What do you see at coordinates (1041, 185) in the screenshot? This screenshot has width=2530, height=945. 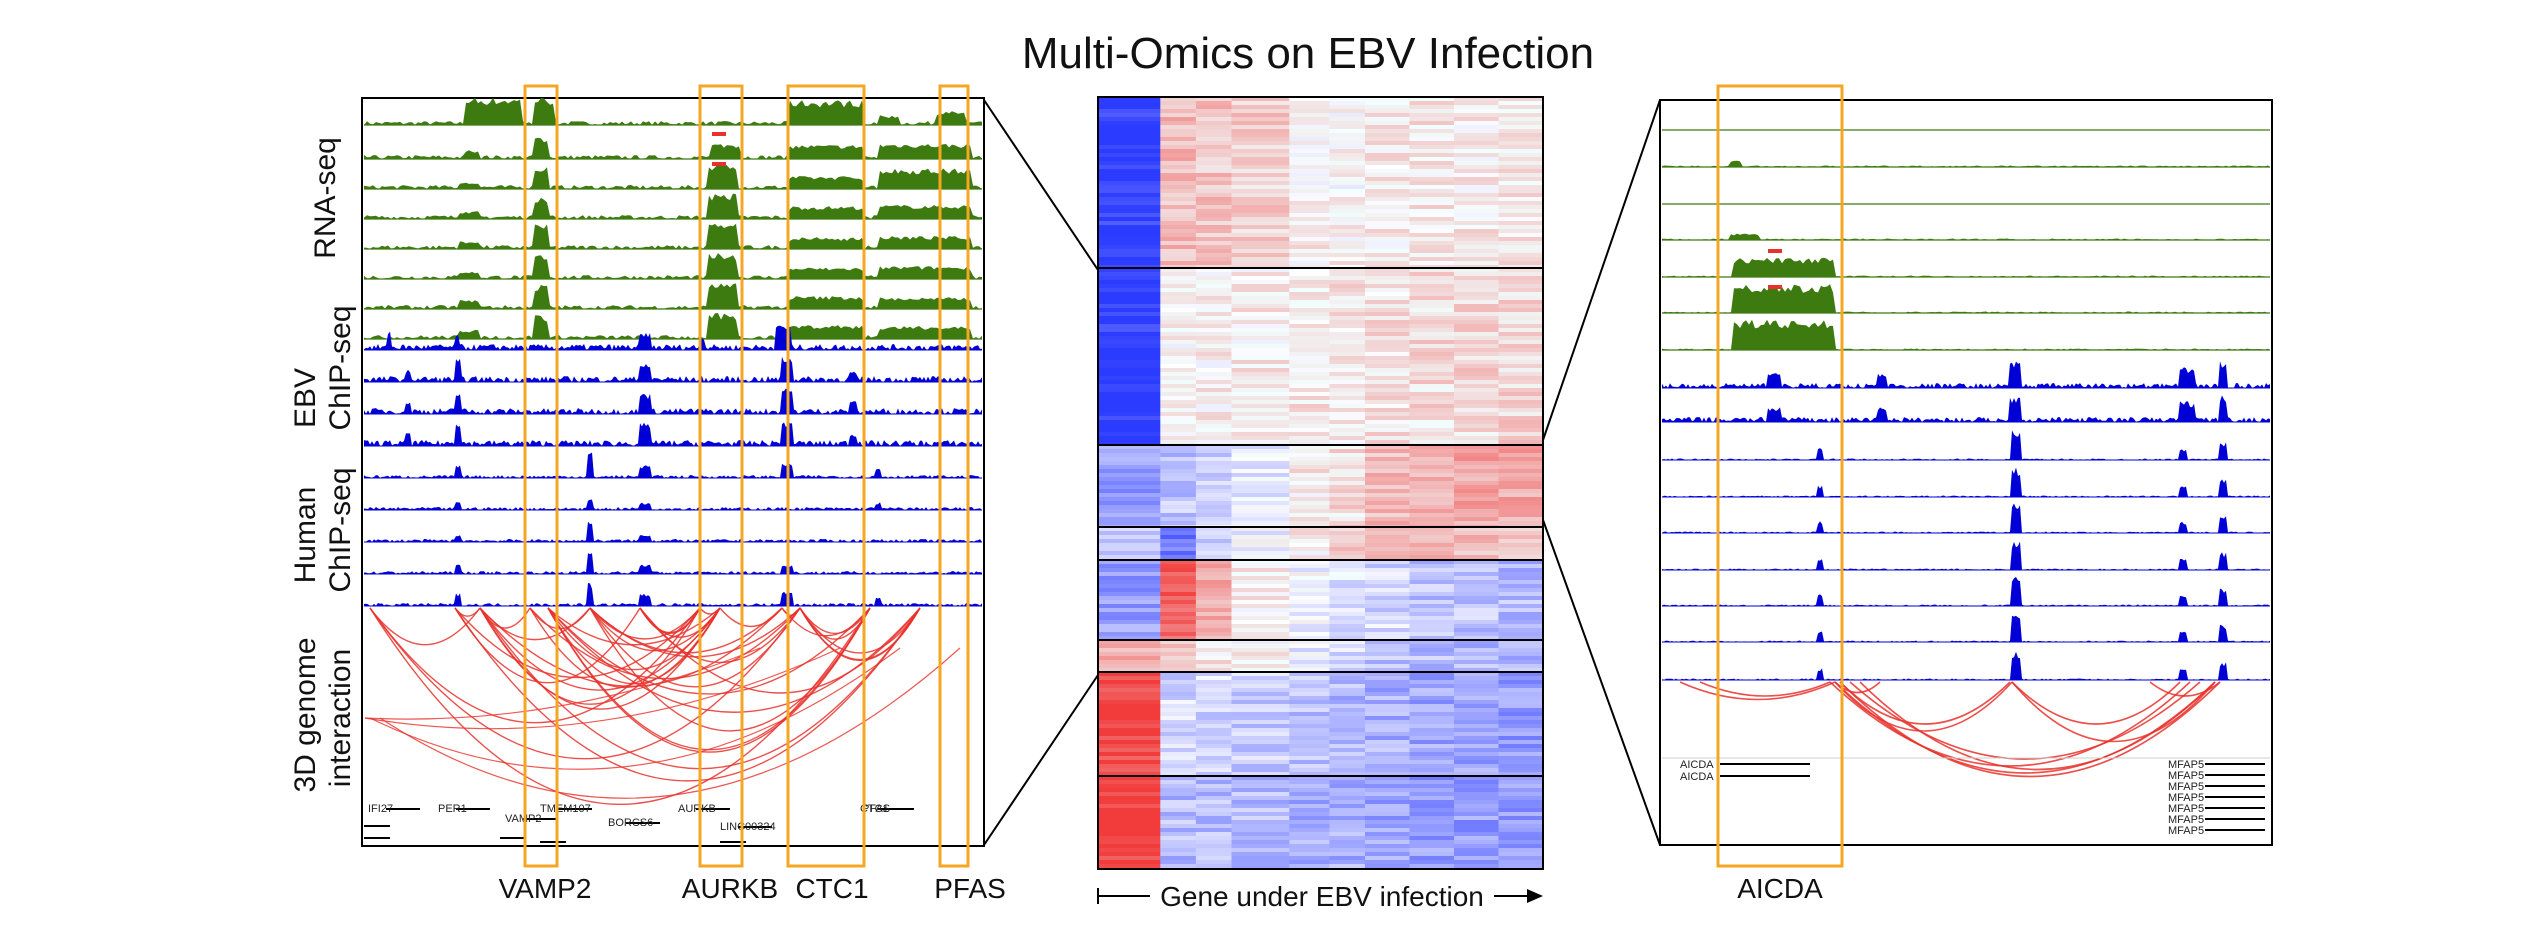 I see `connector-left-top` at bounding box center [1041, 185].